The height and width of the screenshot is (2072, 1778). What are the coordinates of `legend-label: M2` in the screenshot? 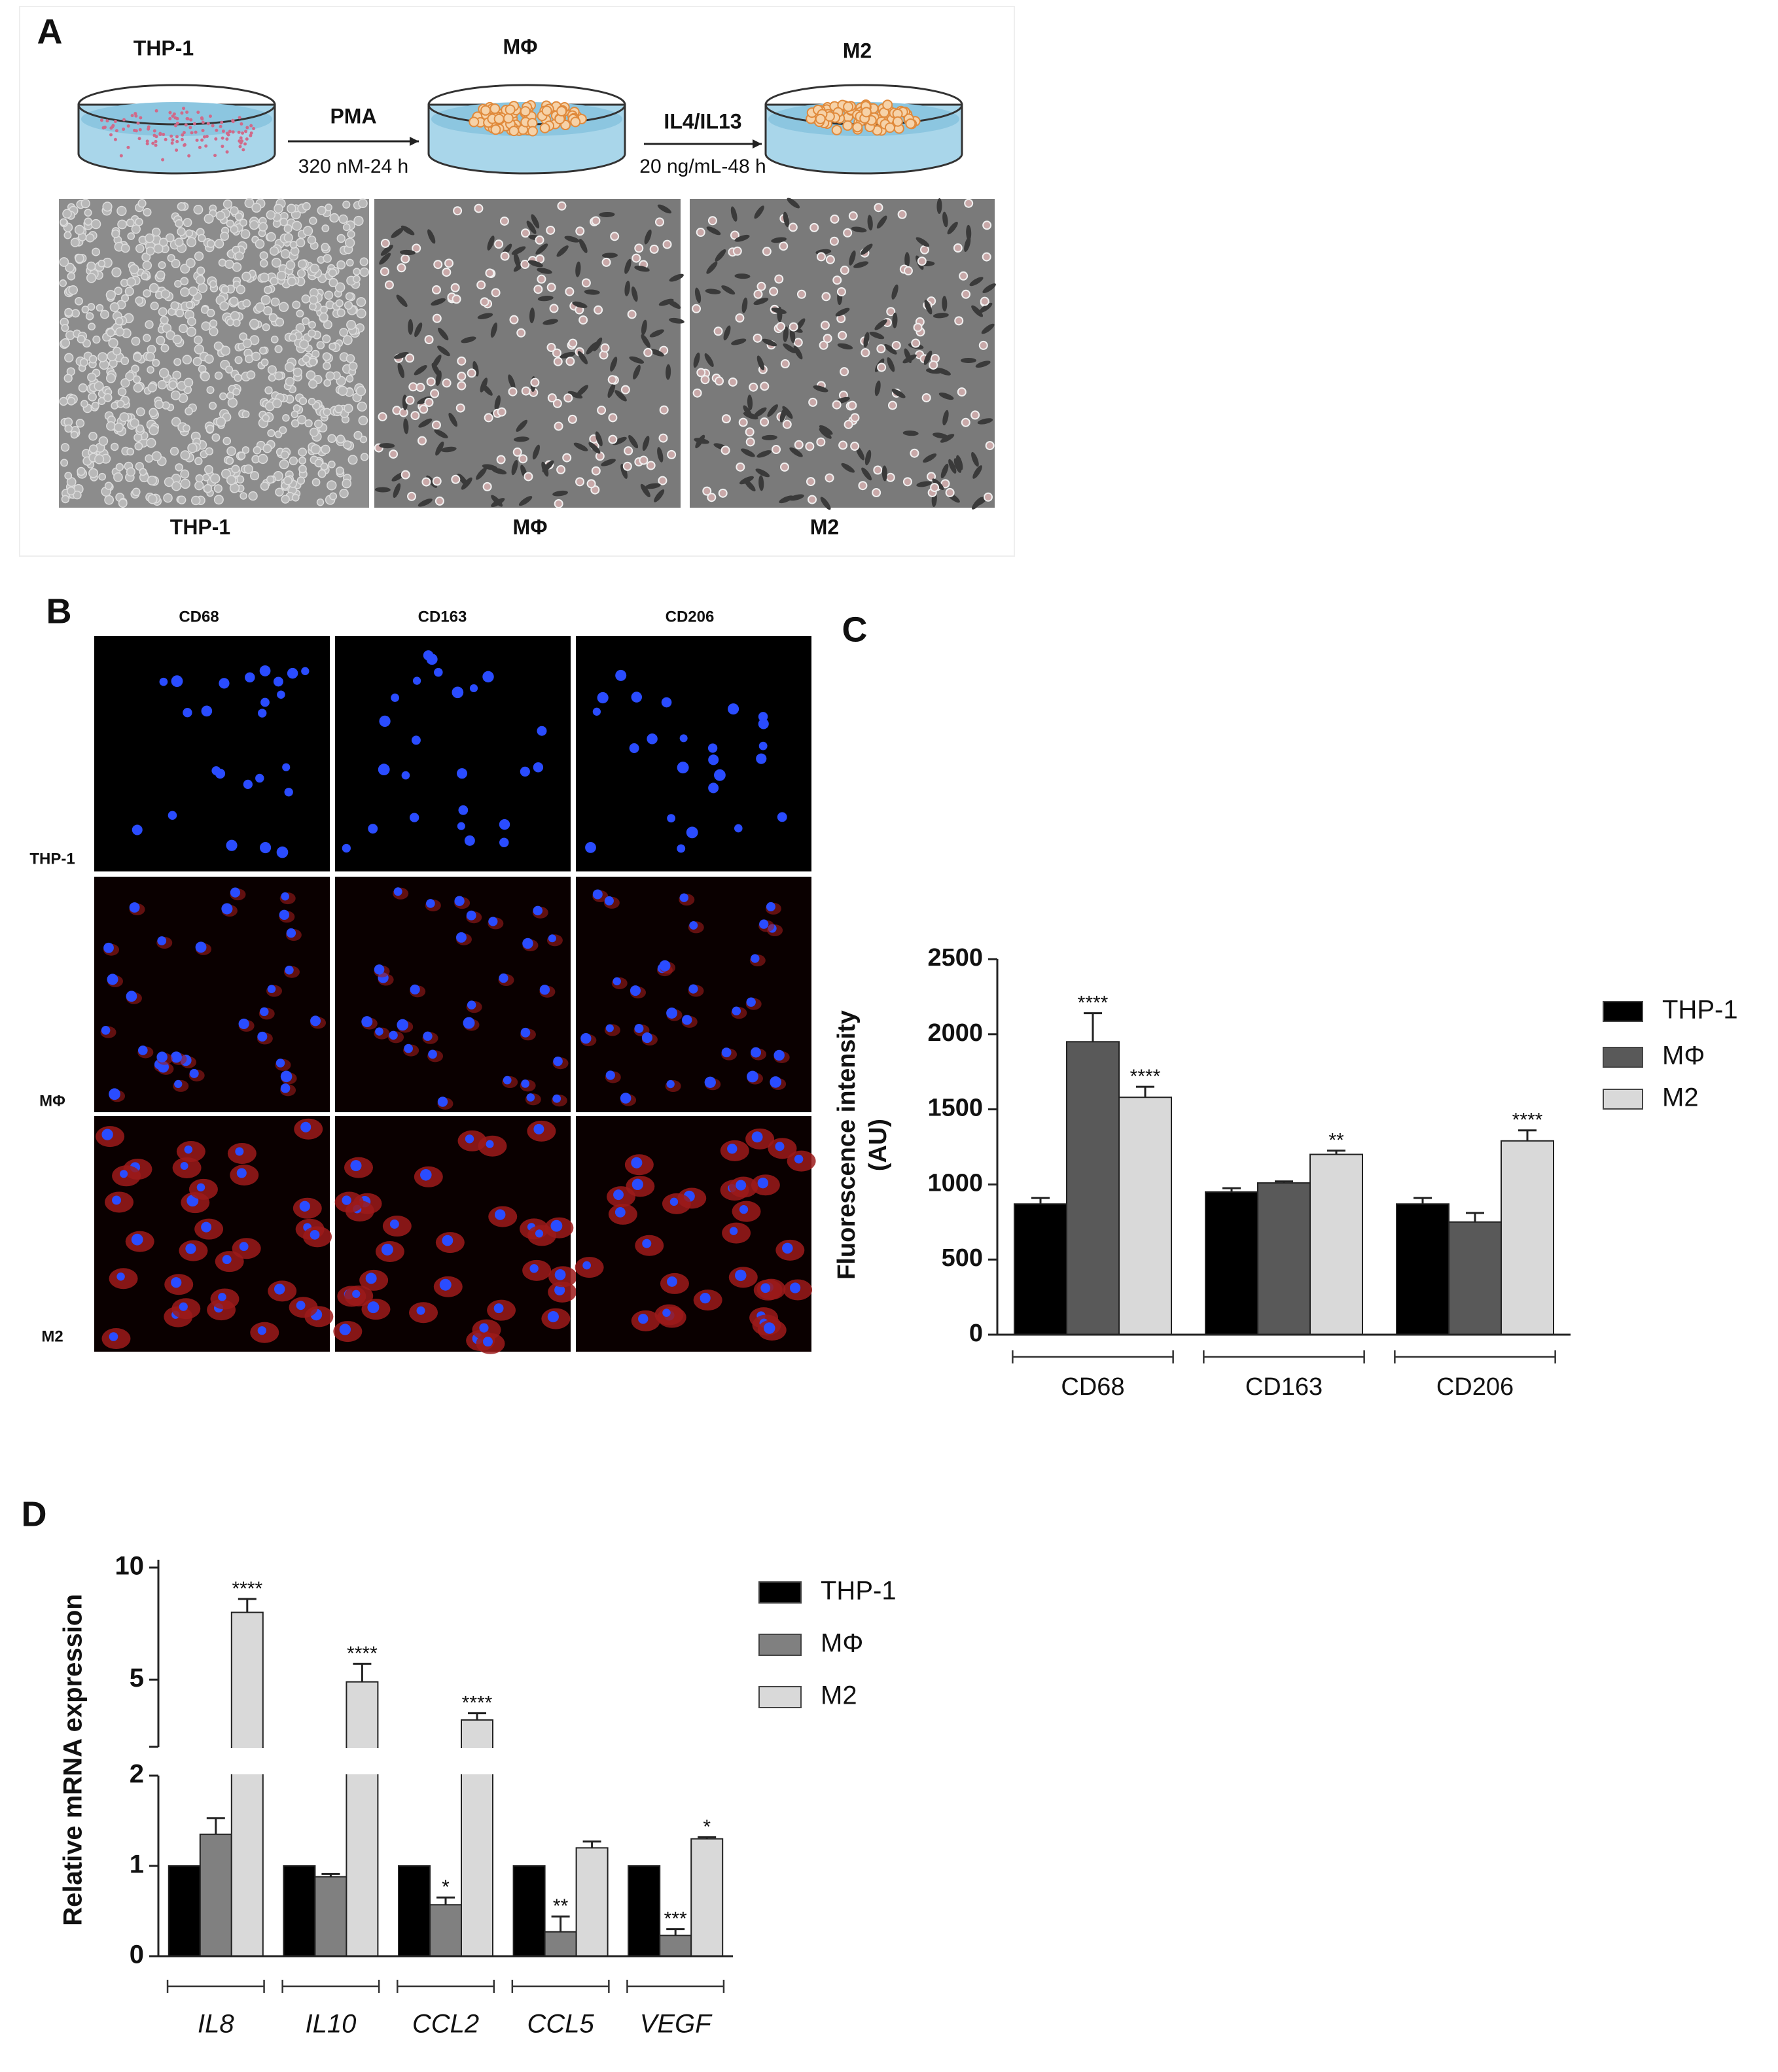 It's located at (1681, 1097).